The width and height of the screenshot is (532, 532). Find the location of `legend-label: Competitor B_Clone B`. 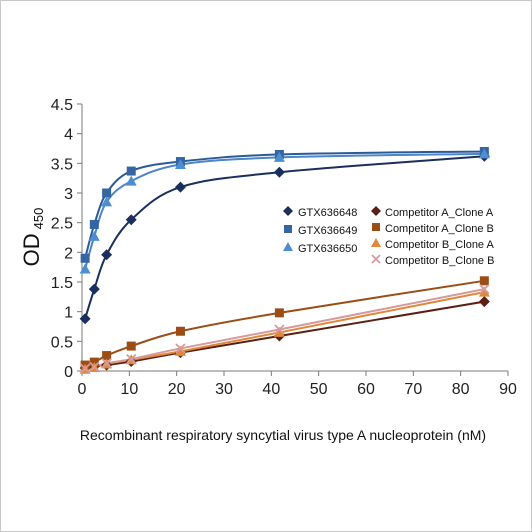

legend-label: Competitor B_Clone B is located at coordinates (439, 261).